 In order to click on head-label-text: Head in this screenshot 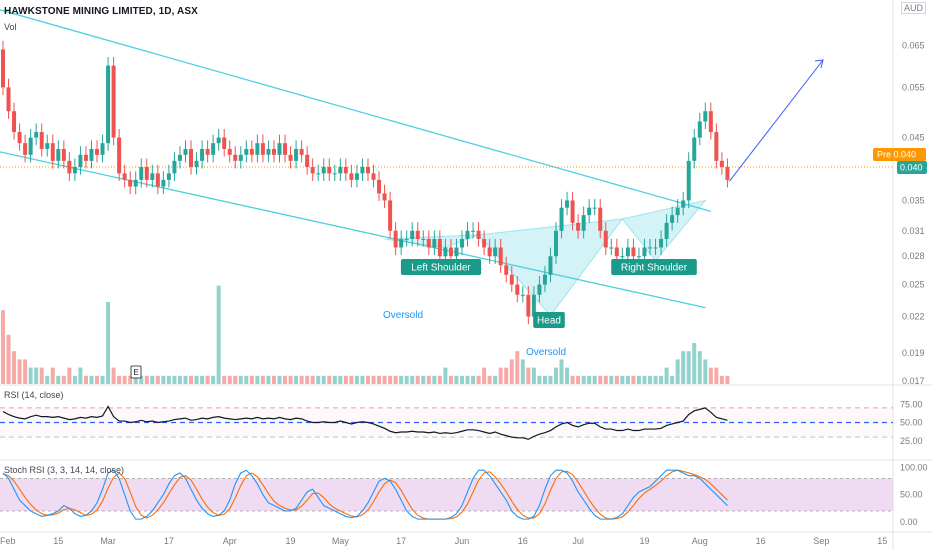, I will do `click(549, 321)`.